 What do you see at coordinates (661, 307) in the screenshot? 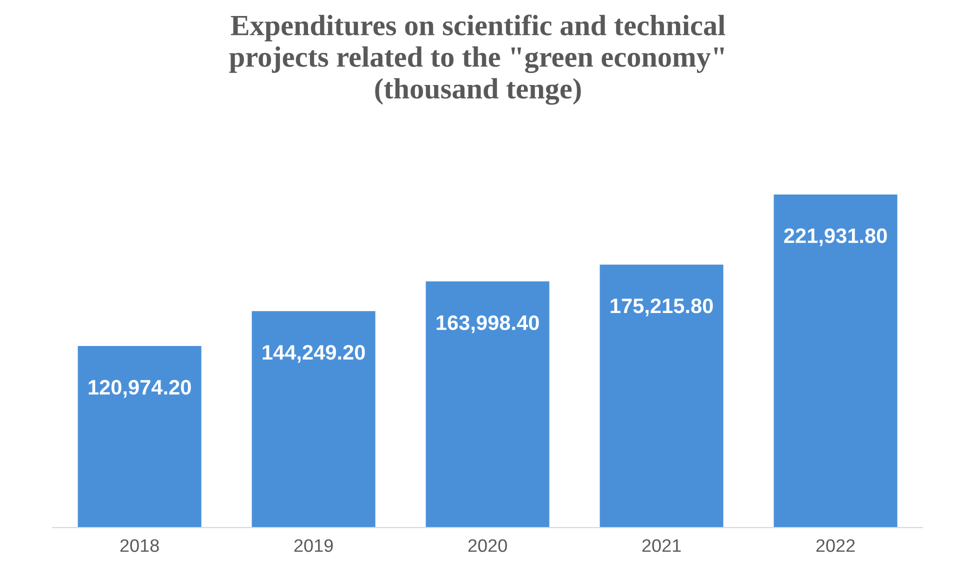
I see `data-label: 175,215.80` at bounding box center [661, 307].